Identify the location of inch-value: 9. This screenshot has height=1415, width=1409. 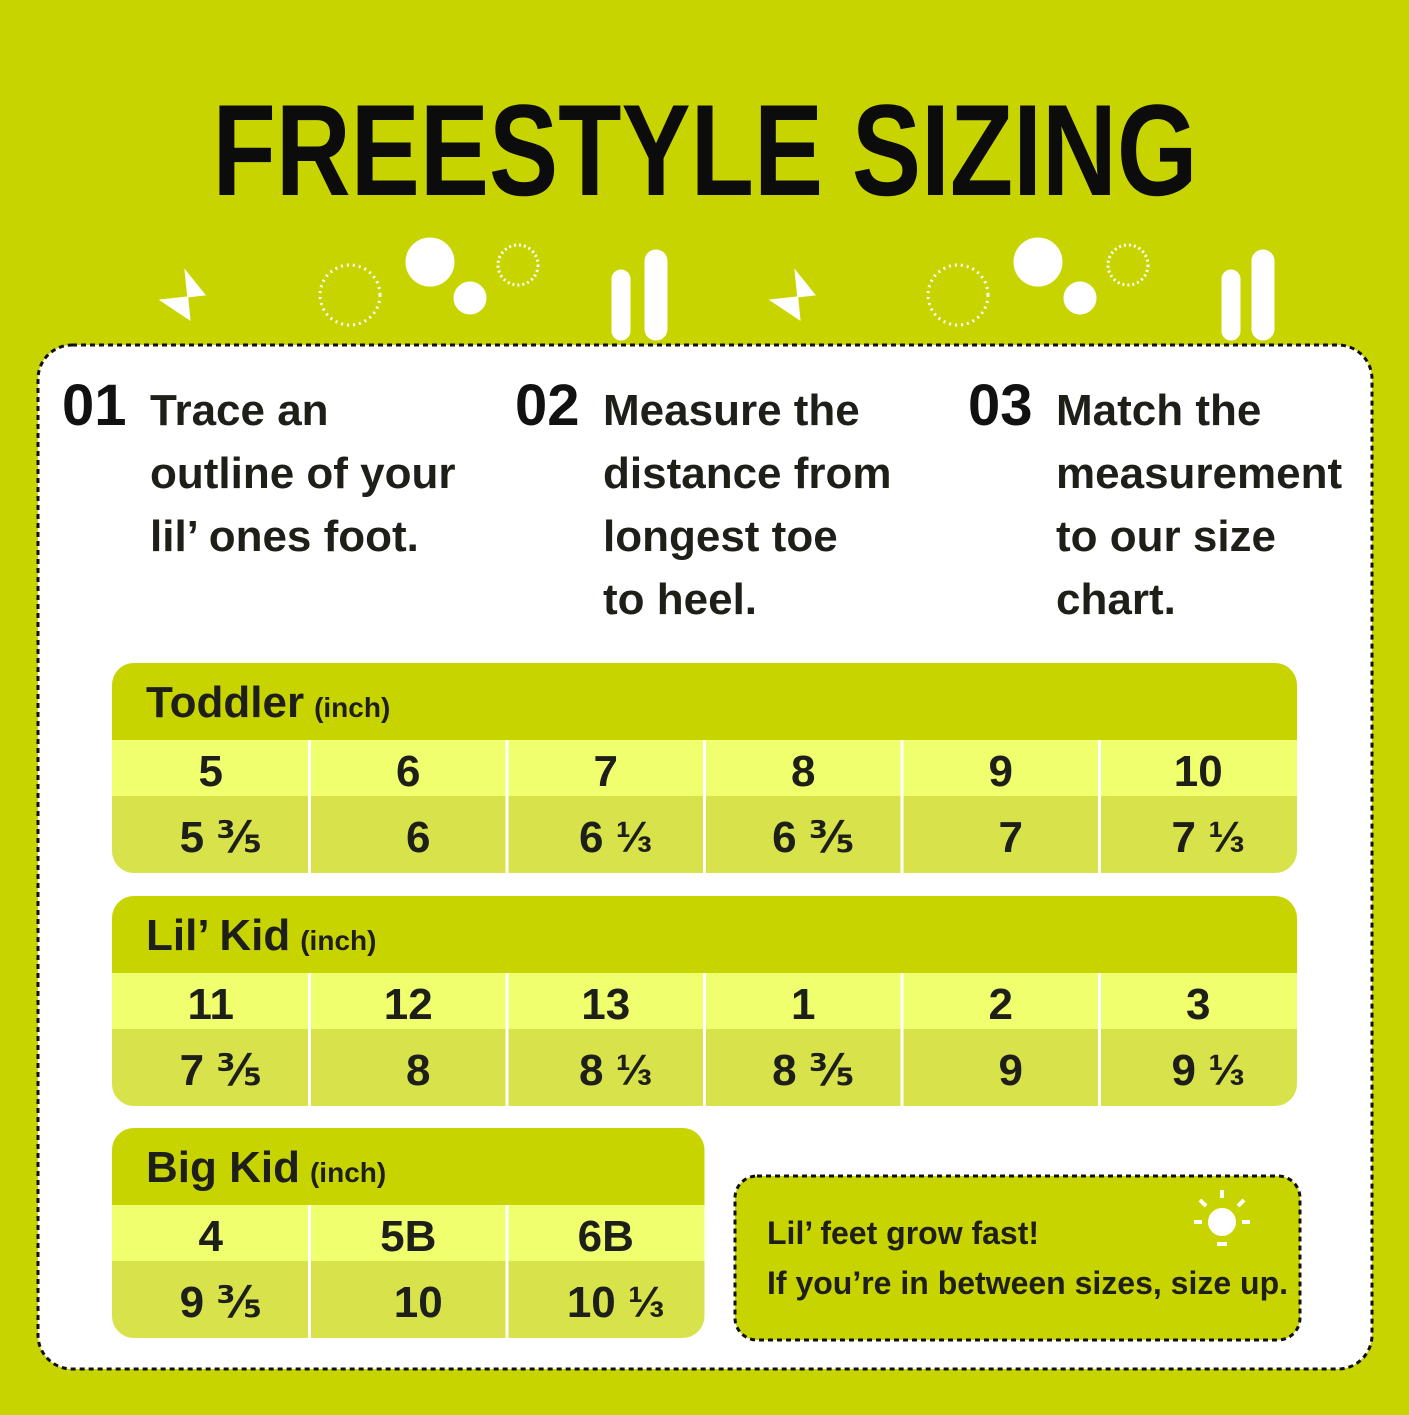
(1011, 1070).